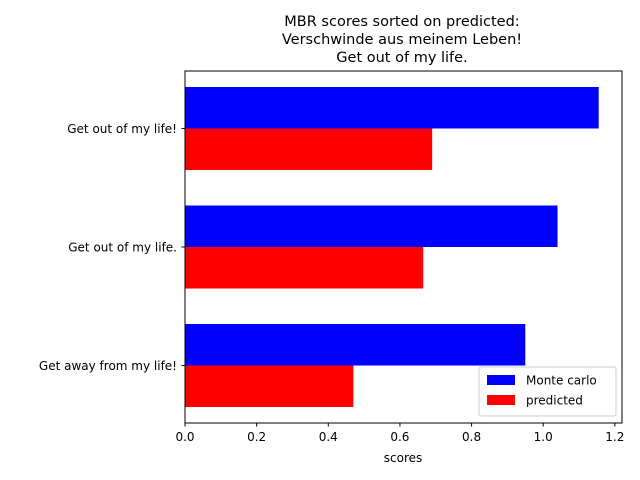  What do you see at coordinates (401, 58) in the screenshot?
I see `chart-title-line-3: Get out of my life.` at bounding box center [401, 58].